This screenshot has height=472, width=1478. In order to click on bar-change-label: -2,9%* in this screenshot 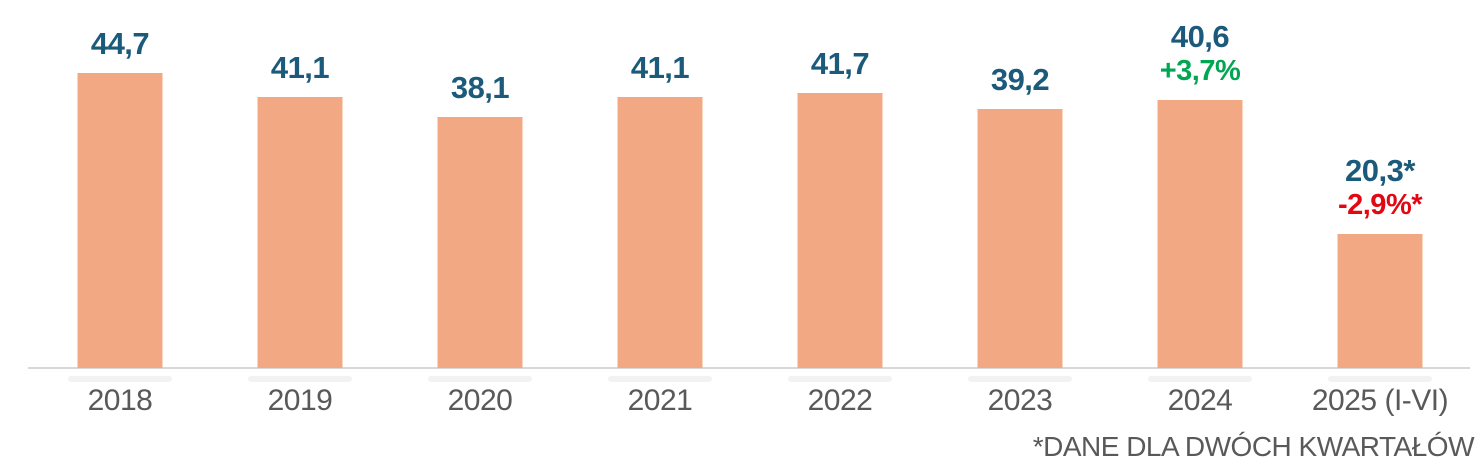, I will do `click(1380, 205)`.